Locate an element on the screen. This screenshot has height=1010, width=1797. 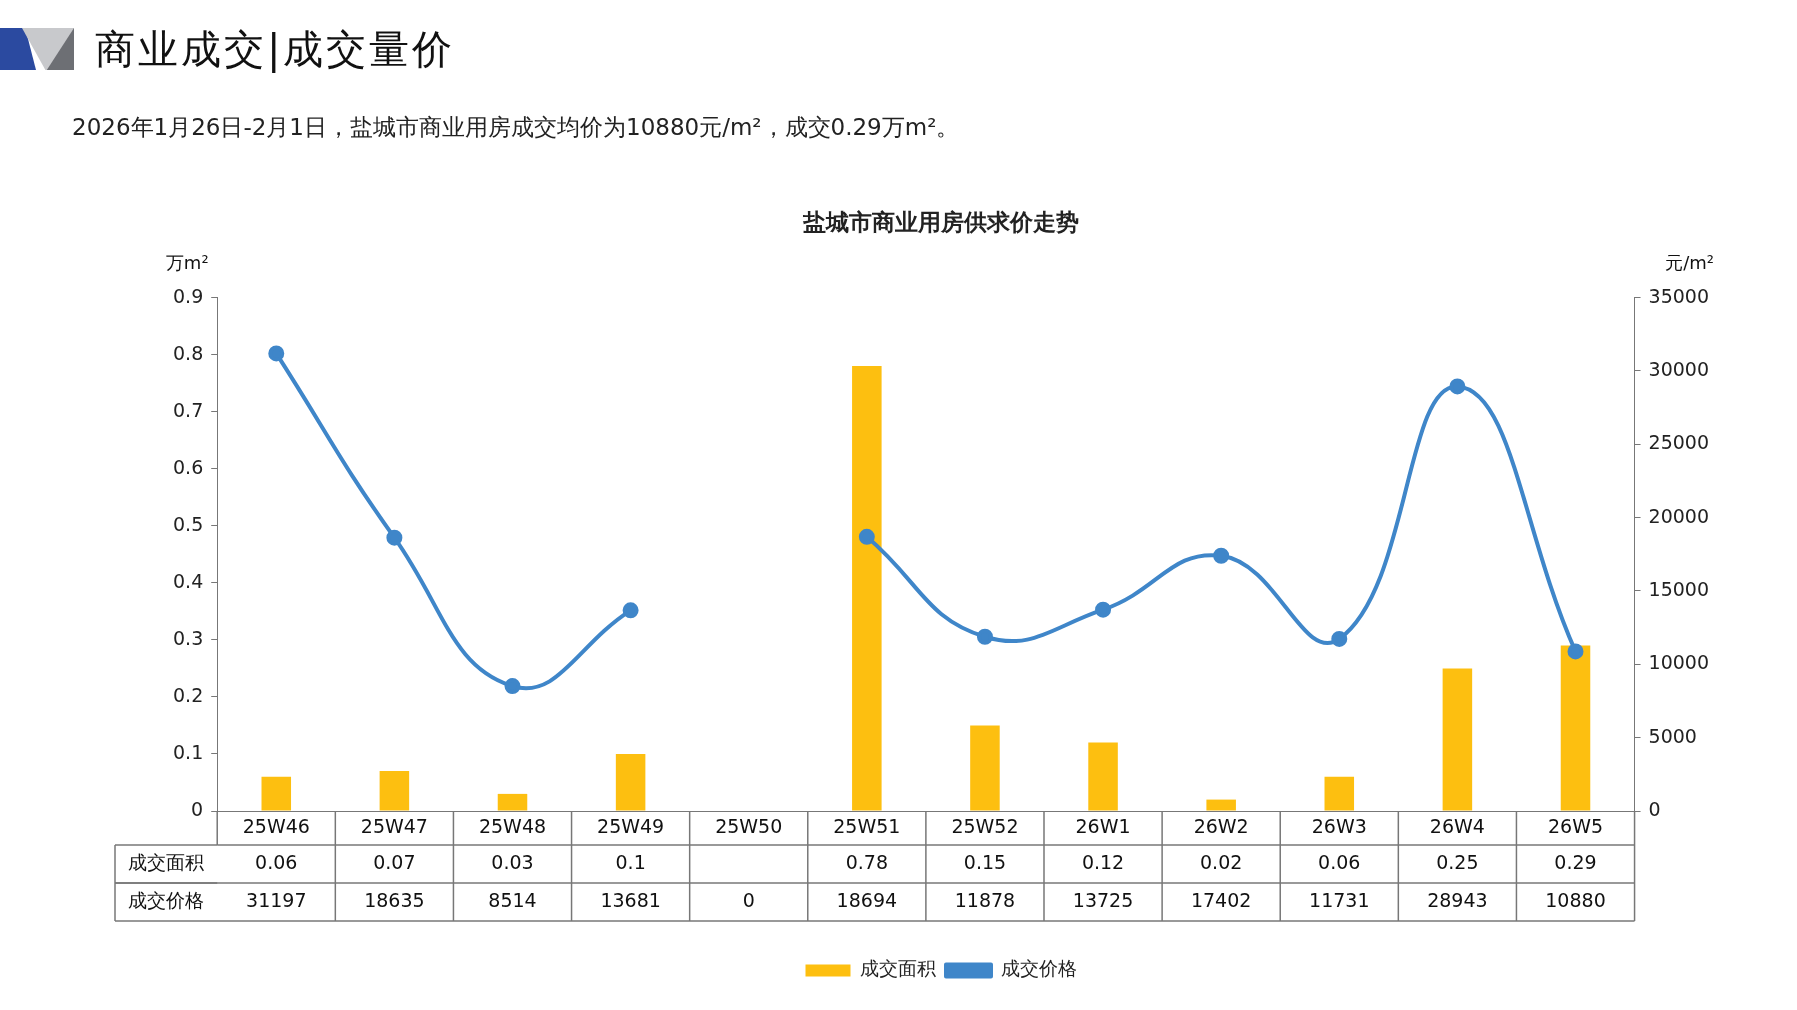
y2-tick-label: 20000 is located at coordinates (1679, 515).